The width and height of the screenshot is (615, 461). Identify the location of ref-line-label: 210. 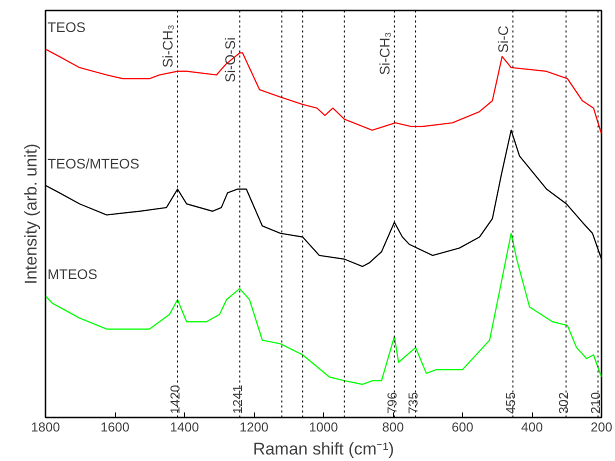
(596, 403).